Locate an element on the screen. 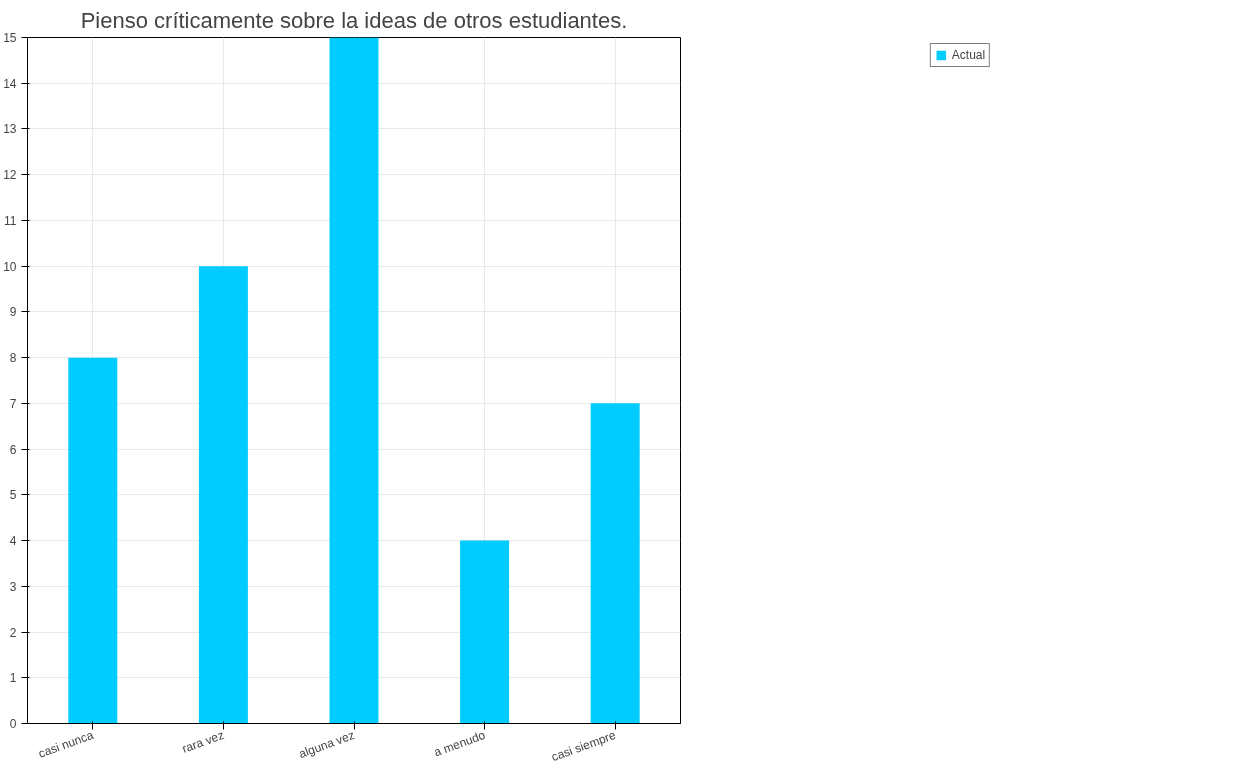 Image resolution: width=1240 pixels, height=773 pixels. y-tick-label: 5 is located at coordinates (13, 495).